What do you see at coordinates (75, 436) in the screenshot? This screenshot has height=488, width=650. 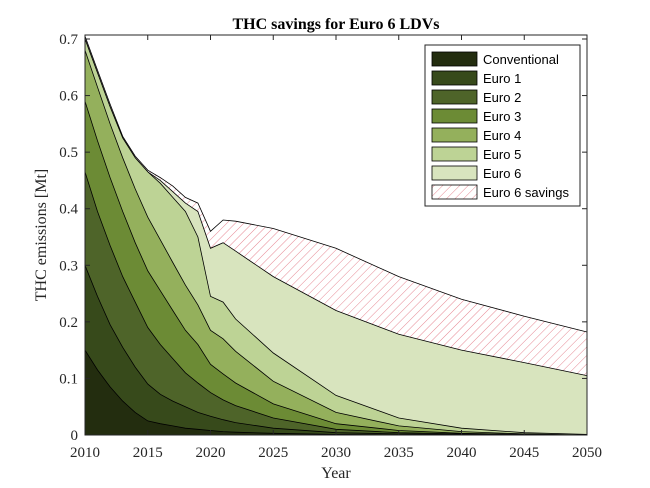 I see `y-tick-label: 0` at bounding box center [75, 436].